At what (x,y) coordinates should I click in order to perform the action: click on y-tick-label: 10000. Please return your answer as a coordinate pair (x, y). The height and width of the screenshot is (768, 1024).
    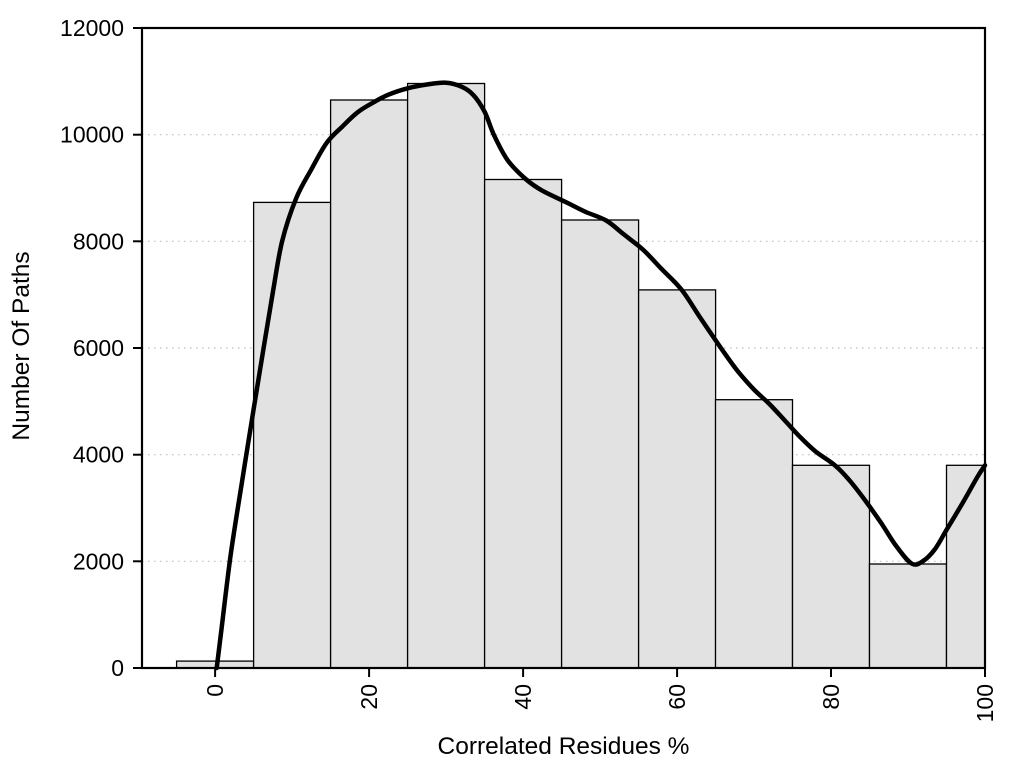
    Looking at the image, I should click on (92, 135).